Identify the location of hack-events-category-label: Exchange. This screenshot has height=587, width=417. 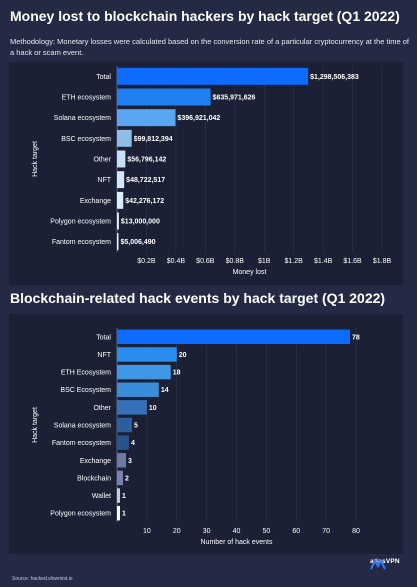
(95, 461).